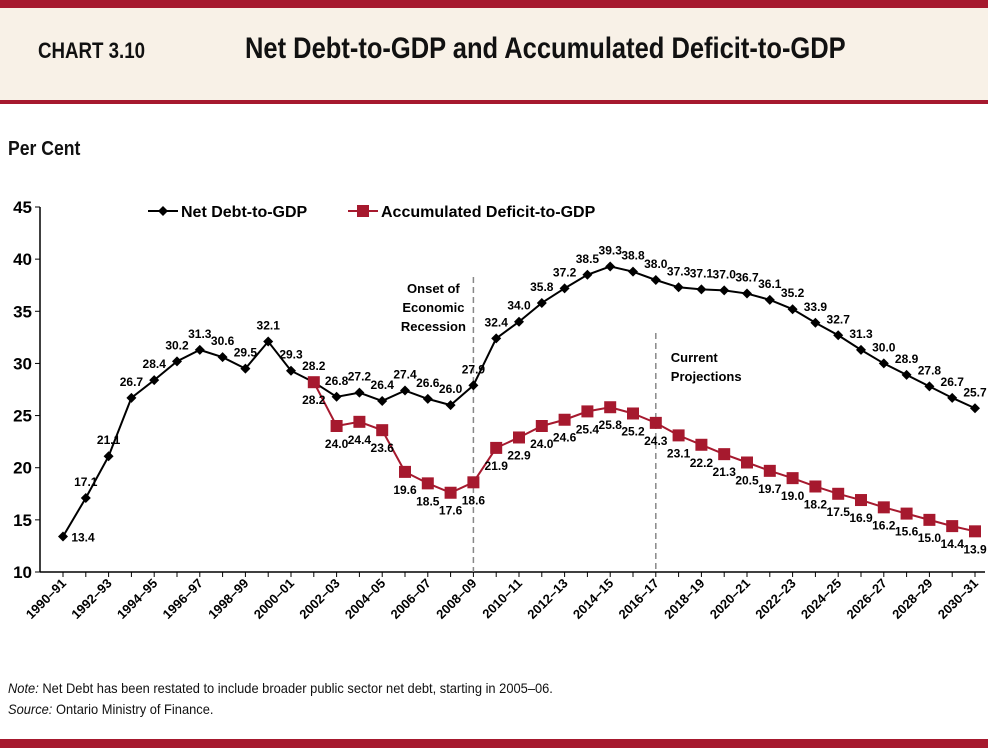 The width and height of the screenshot is (988, 748). What do you see at coordinates (83, 538) in the screenshot?
I see `net-debt-data-label: 13.4` at bounding box center [83, 538].